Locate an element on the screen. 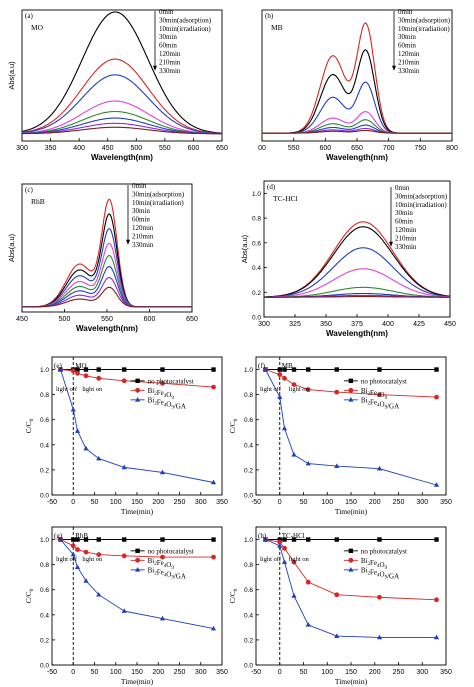 This screenshot has width=474, height=687. panel-label: (d) is located at coordinates (271, 187).